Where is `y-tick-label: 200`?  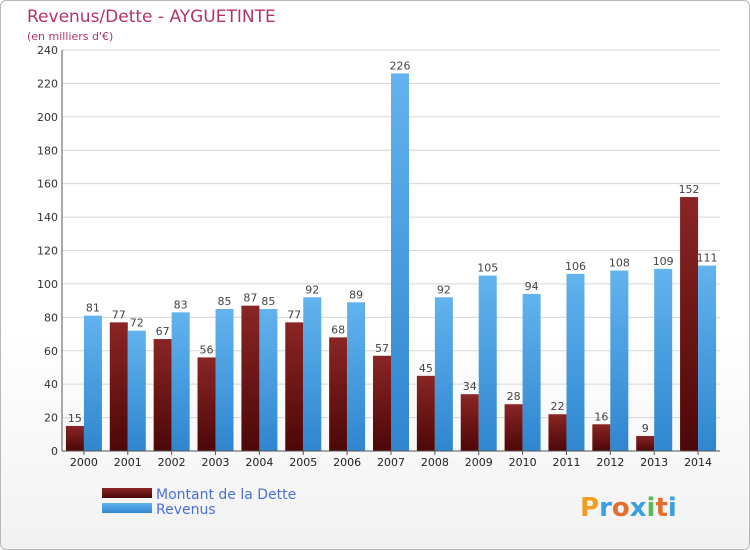 y-tick-label: 200 is located at coordinates (47, 117).